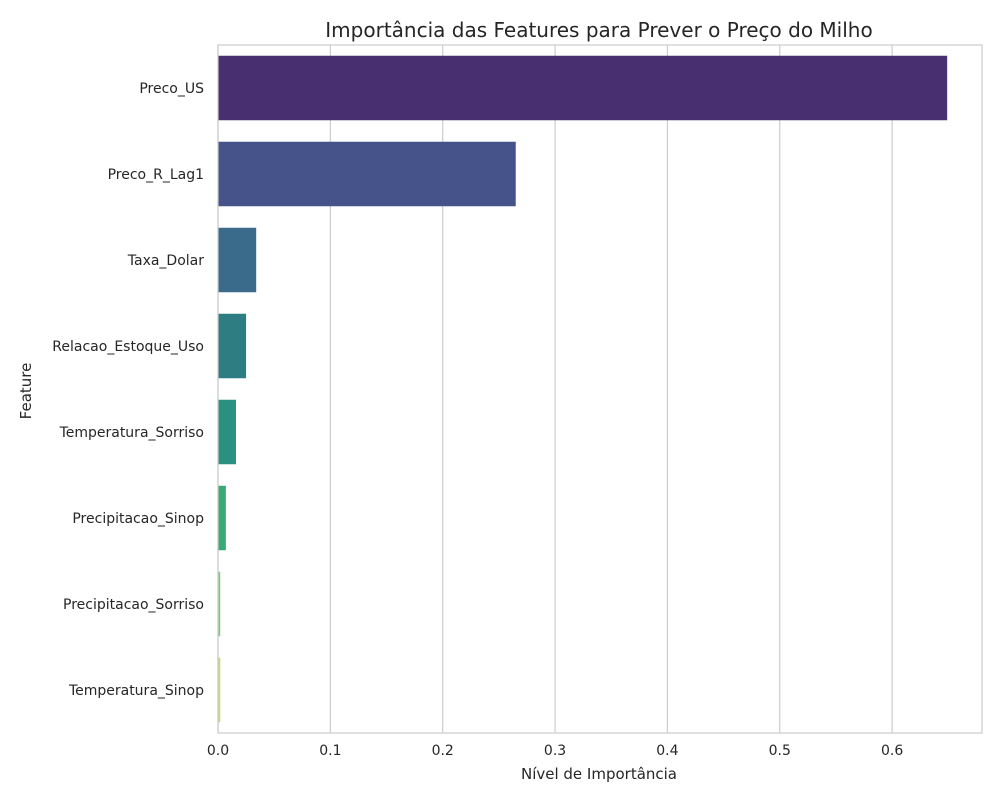 This screenshot has height=800, width=1000. I want to click on x-tick-label: 0.1, so click(330, 751).